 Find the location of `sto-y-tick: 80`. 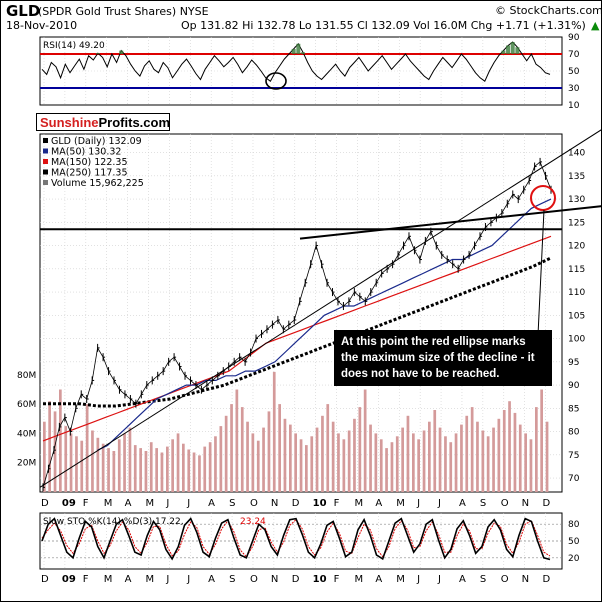

sto-y-tick: 80 is located at coordinates (574, 525).